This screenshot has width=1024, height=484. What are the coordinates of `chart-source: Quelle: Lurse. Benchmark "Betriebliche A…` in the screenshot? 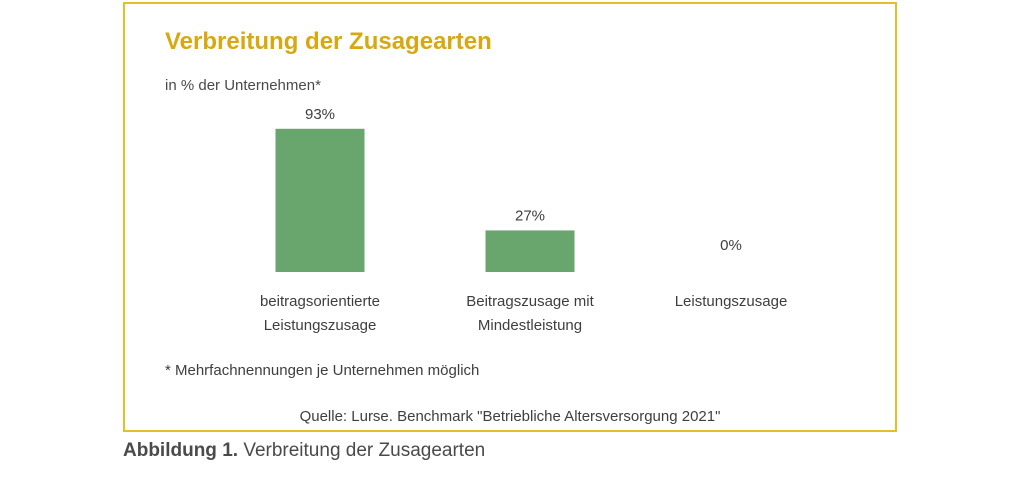 It's located at (510, 416).